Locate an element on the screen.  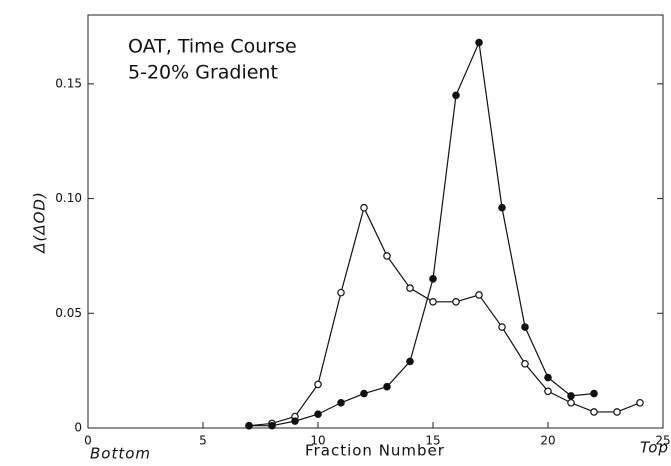
chart-title: OAT, Time Course is located at coordinates (212, 47).